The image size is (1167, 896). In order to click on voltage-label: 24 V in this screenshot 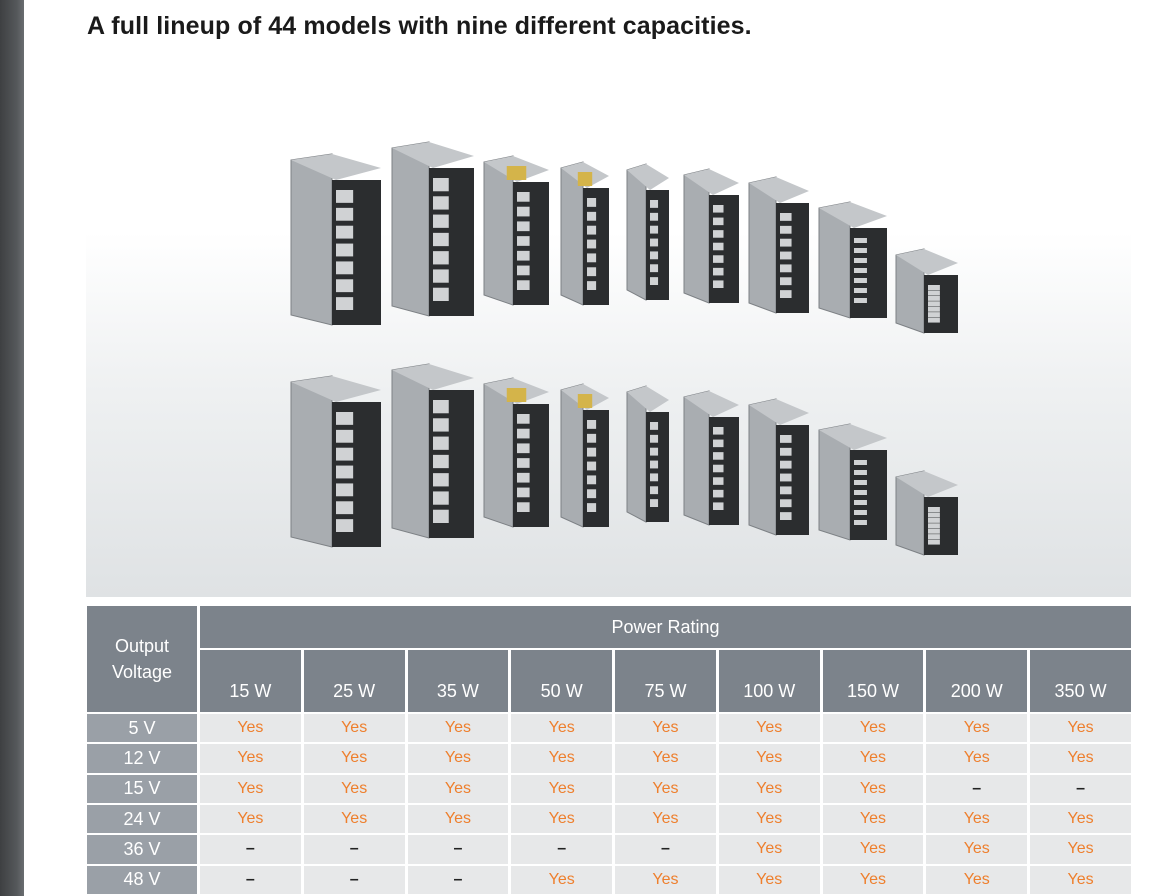, I will do `click(142, 819)`.